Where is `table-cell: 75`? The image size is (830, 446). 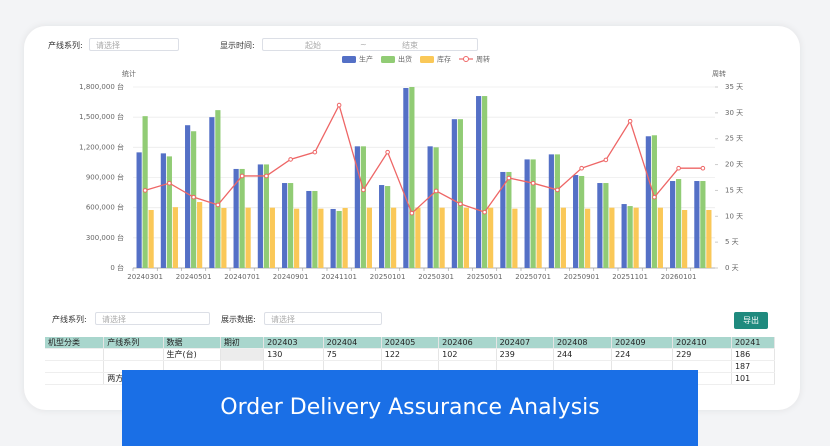 table-cell: 75 is located at coordinates (352, 354).